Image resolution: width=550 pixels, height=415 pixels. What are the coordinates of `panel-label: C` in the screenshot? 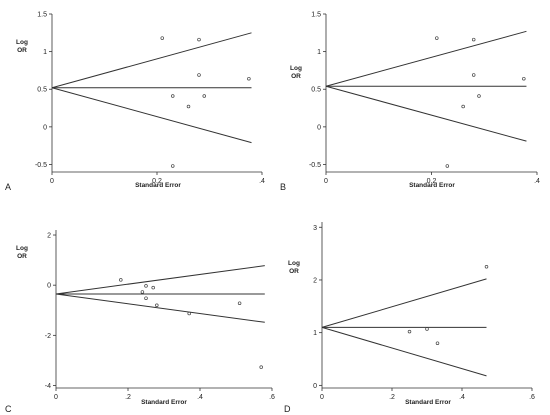 It's located at (8, 409).